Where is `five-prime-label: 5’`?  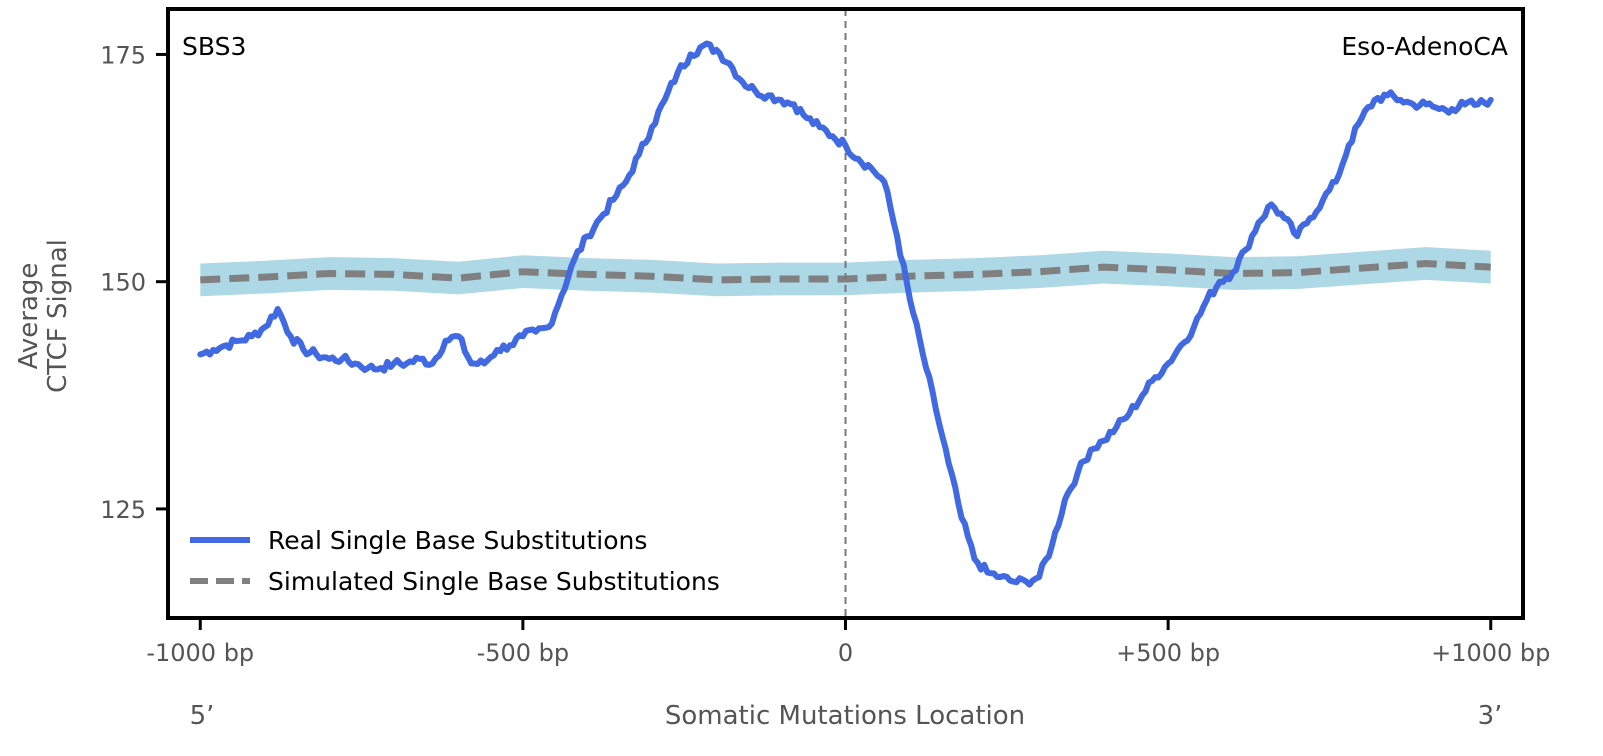
five-prime-label: 5’ is located at coordinates (202, 716).